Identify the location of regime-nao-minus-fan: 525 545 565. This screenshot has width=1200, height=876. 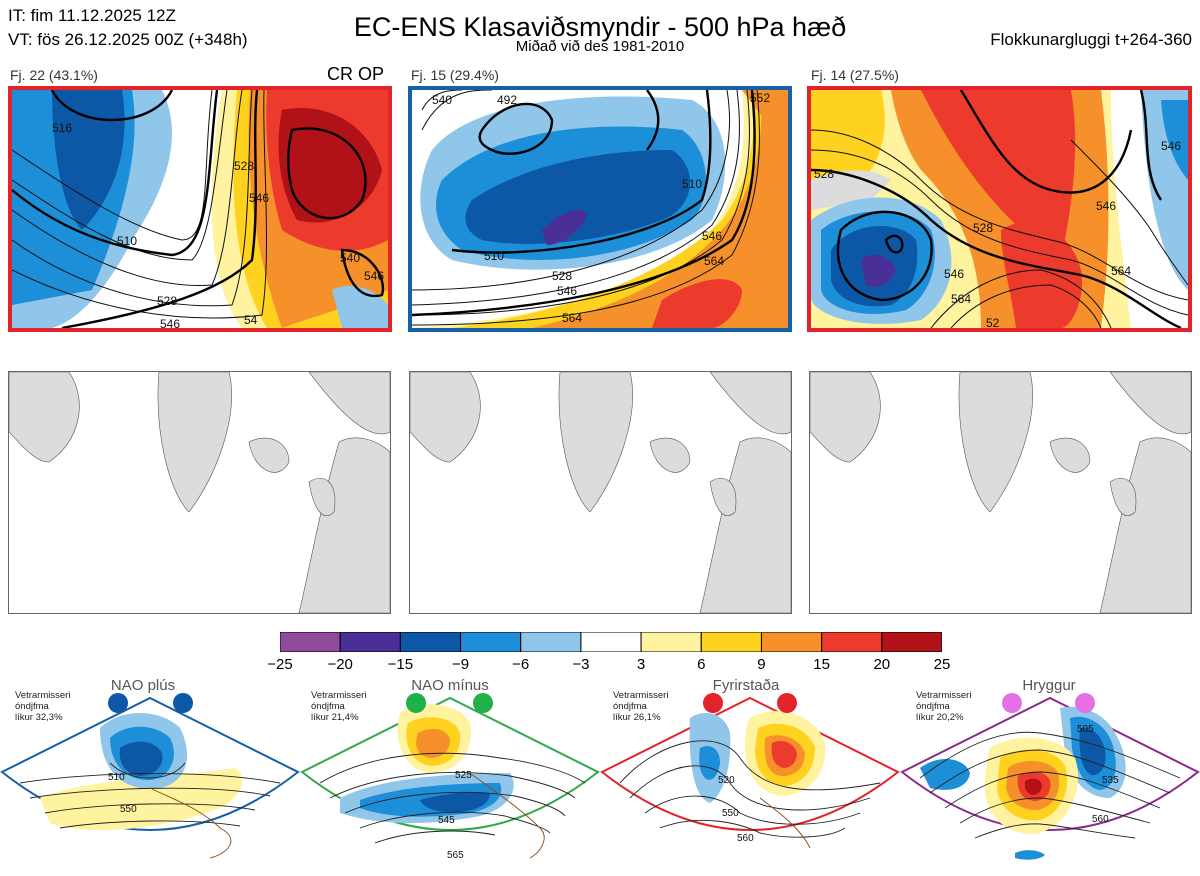
(450, 777).